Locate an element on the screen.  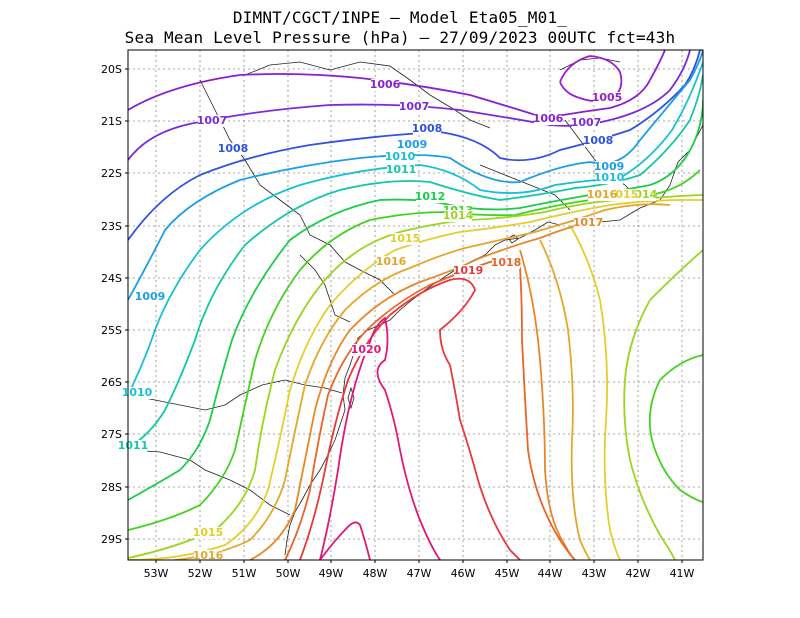
isobar-label-1005: 1005 is located at coordinates (607, 97).